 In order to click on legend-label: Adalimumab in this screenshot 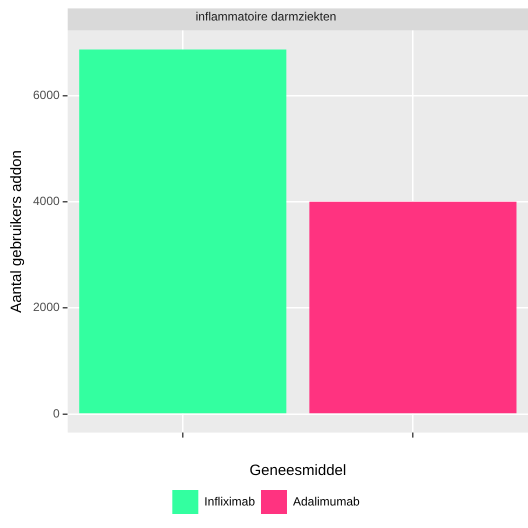, I will do `click(326, 501)`.